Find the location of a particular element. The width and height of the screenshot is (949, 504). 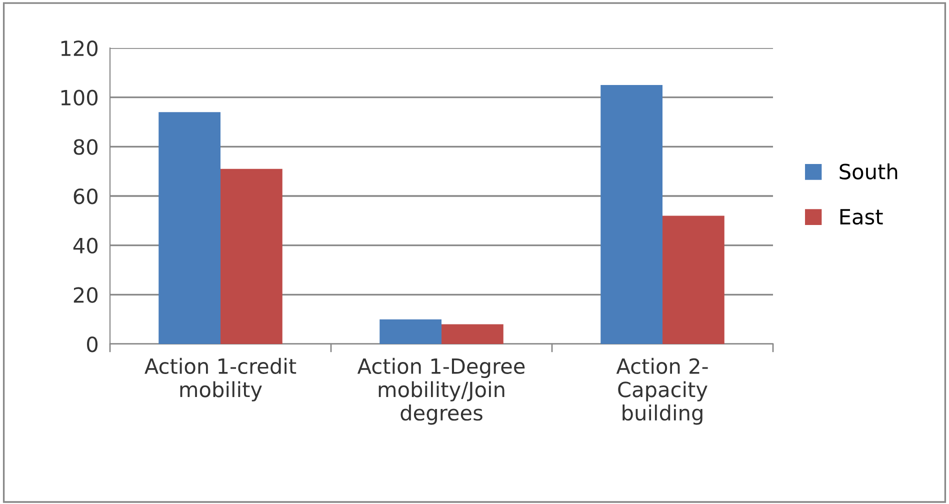

legend-label: South is located at coordinates (869, 171).